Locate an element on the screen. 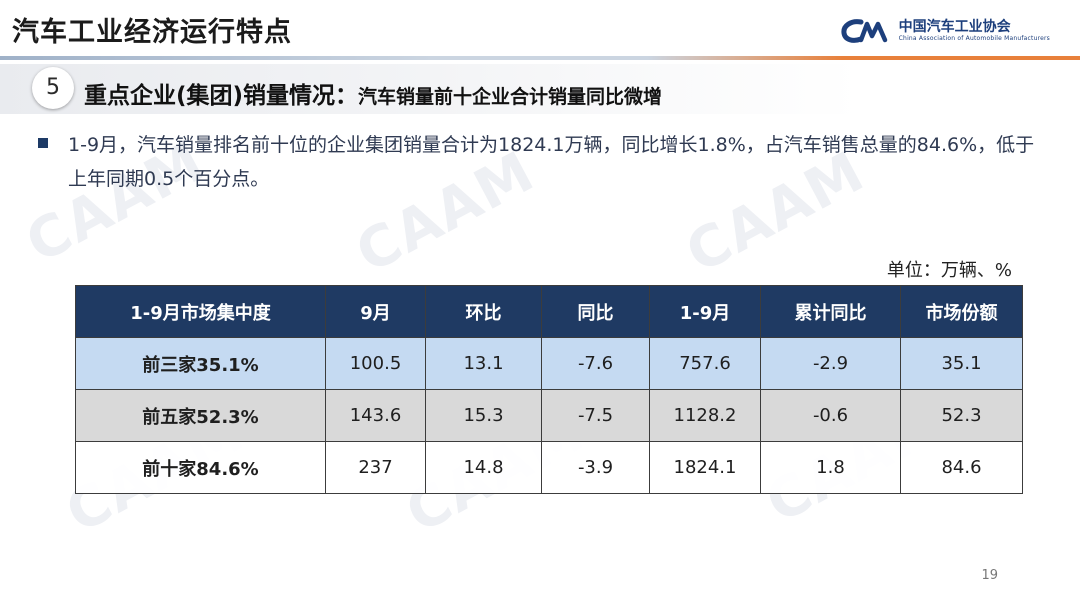 The width and height of the screenshot is (1080, 607). table-cell: 13.1 is located at coordinates (483, 363).